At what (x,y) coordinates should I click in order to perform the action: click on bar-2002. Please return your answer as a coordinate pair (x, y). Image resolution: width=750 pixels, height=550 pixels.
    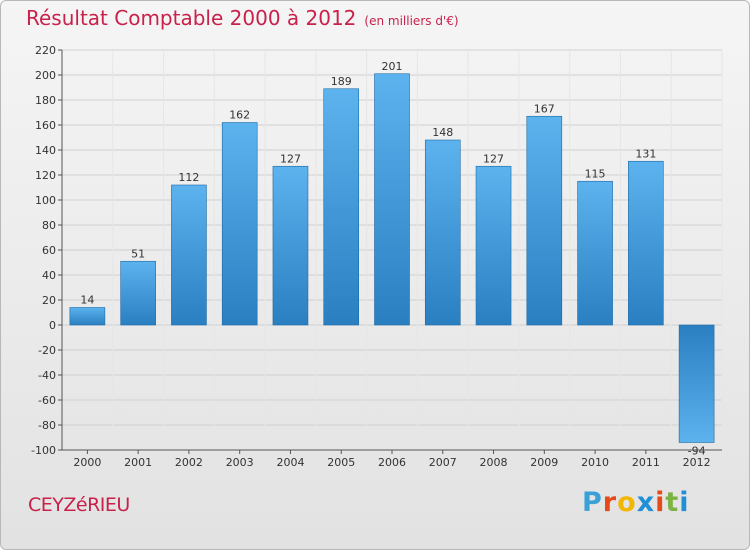
    Looking at the image, I should click on (189, 255).